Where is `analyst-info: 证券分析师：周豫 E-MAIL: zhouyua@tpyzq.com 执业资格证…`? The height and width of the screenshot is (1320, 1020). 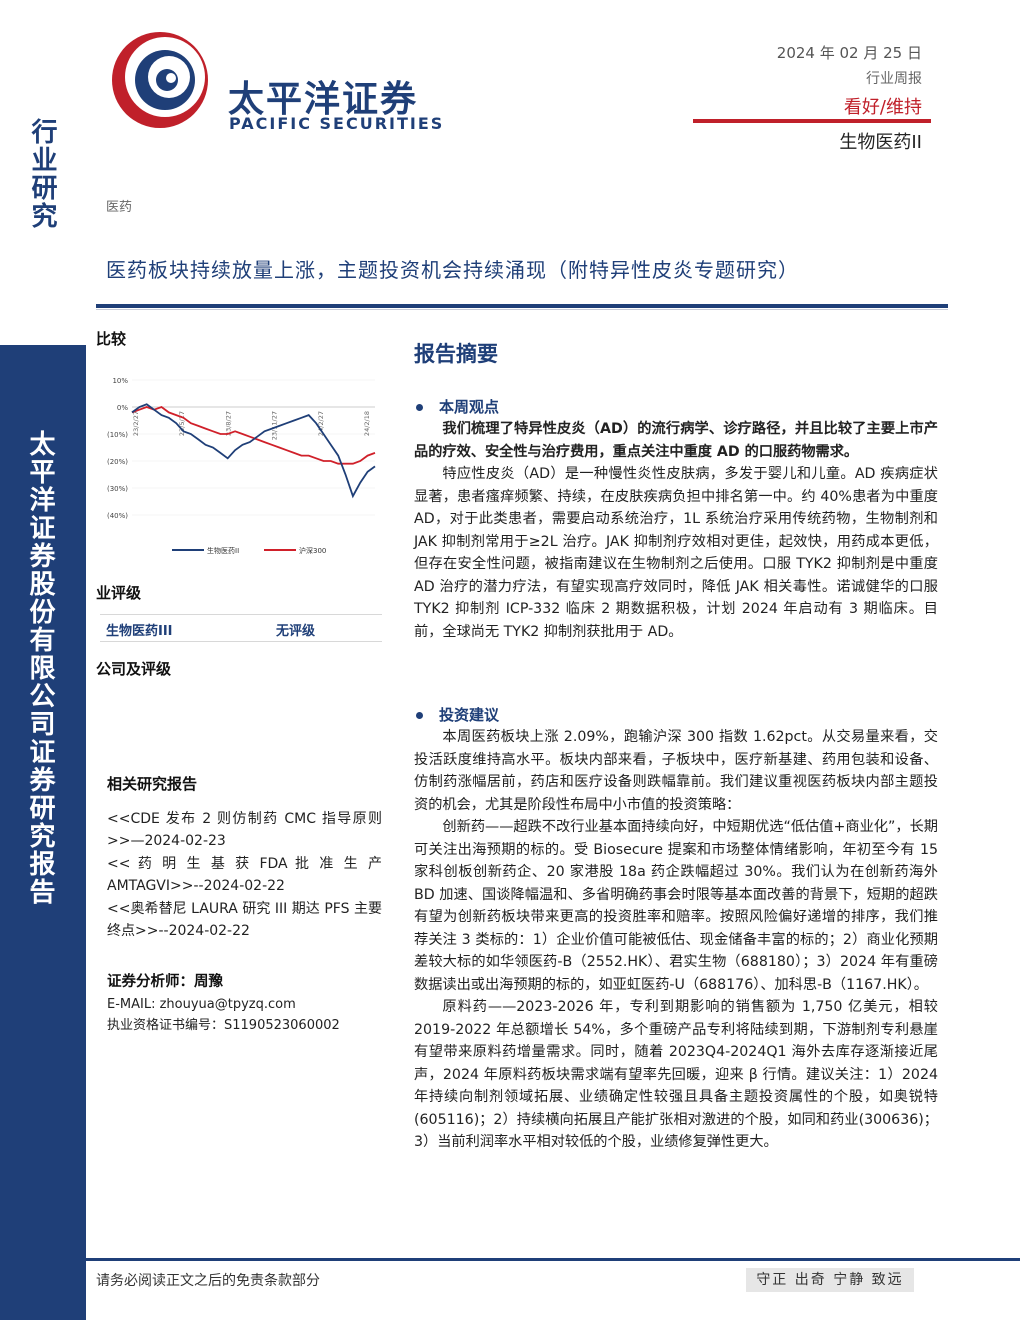
analyst-info: 证券分析师：周豫 E-MAIL: zhouyua@tpyzq.com 执业资格证… is located at coordinates (247, 1003).